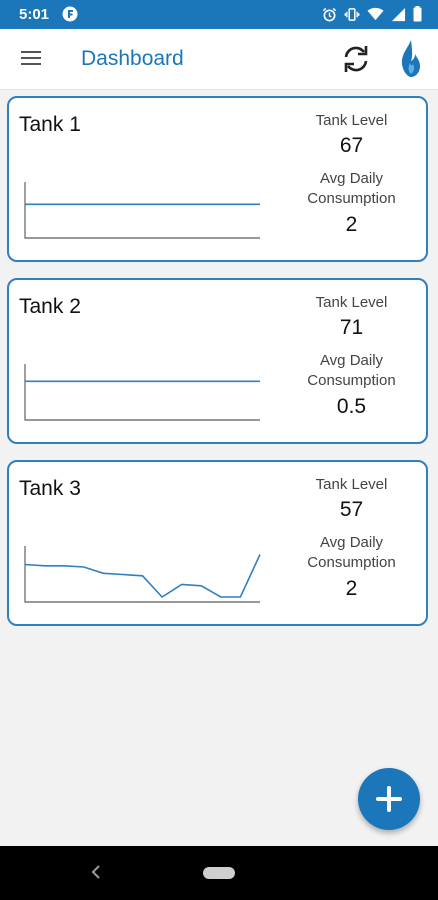 This screenshot has width=438, height=900. What do you see at coordinates (329, 17) in the screenshot?
I see `alarm-icon` at bounding box center [329, 17].